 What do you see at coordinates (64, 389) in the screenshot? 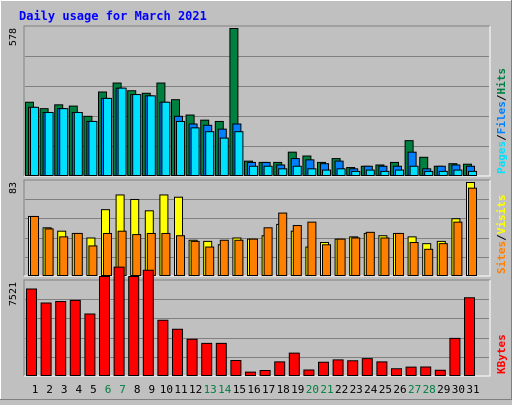
I see `day-label-3: 3` at bounding box center [64, 389].